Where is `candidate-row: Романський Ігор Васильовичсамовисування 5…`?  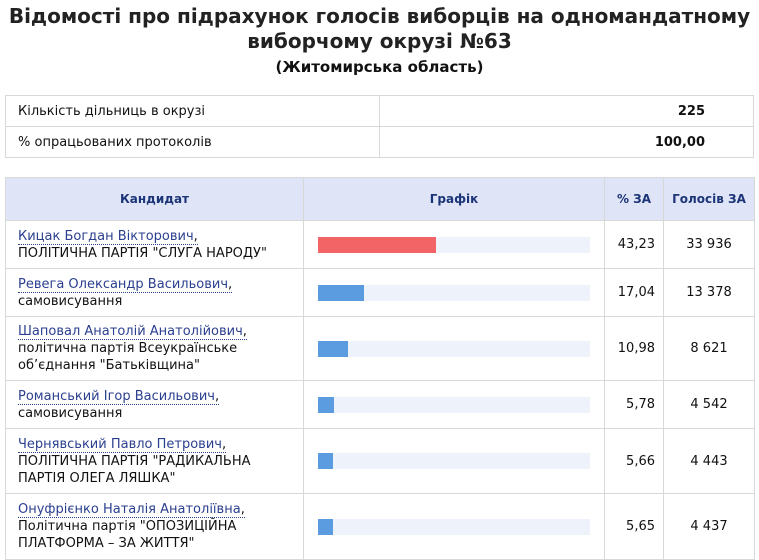 candidate-row: Романський Ігор Васильовичсамовисування 5… is located at coordinates (380, 404).